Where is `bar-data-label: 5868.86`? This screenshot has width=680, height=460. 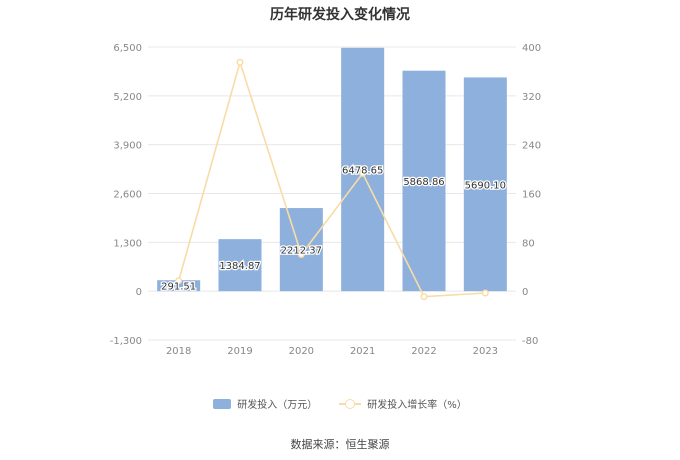 bar-data-label: 5868.86 is located at coordinates (423, 182).